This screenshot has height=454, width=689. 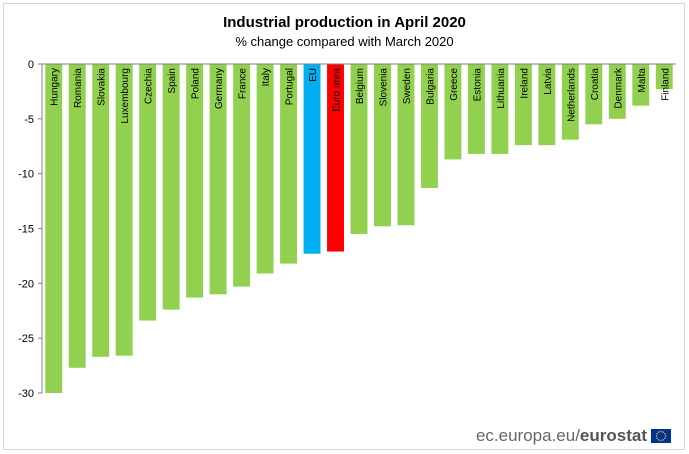 What do you see at coordinates (313, 75) in the screenshot?
I see `category-label: EU` at bounding box center [313, 75].